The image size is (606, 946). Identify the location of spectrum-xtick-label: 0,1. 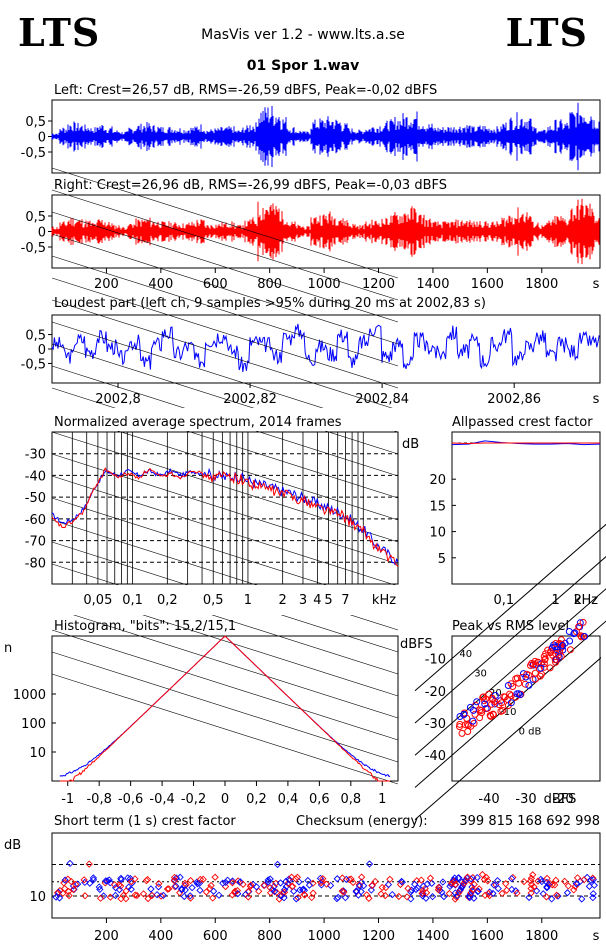
(132, 600).